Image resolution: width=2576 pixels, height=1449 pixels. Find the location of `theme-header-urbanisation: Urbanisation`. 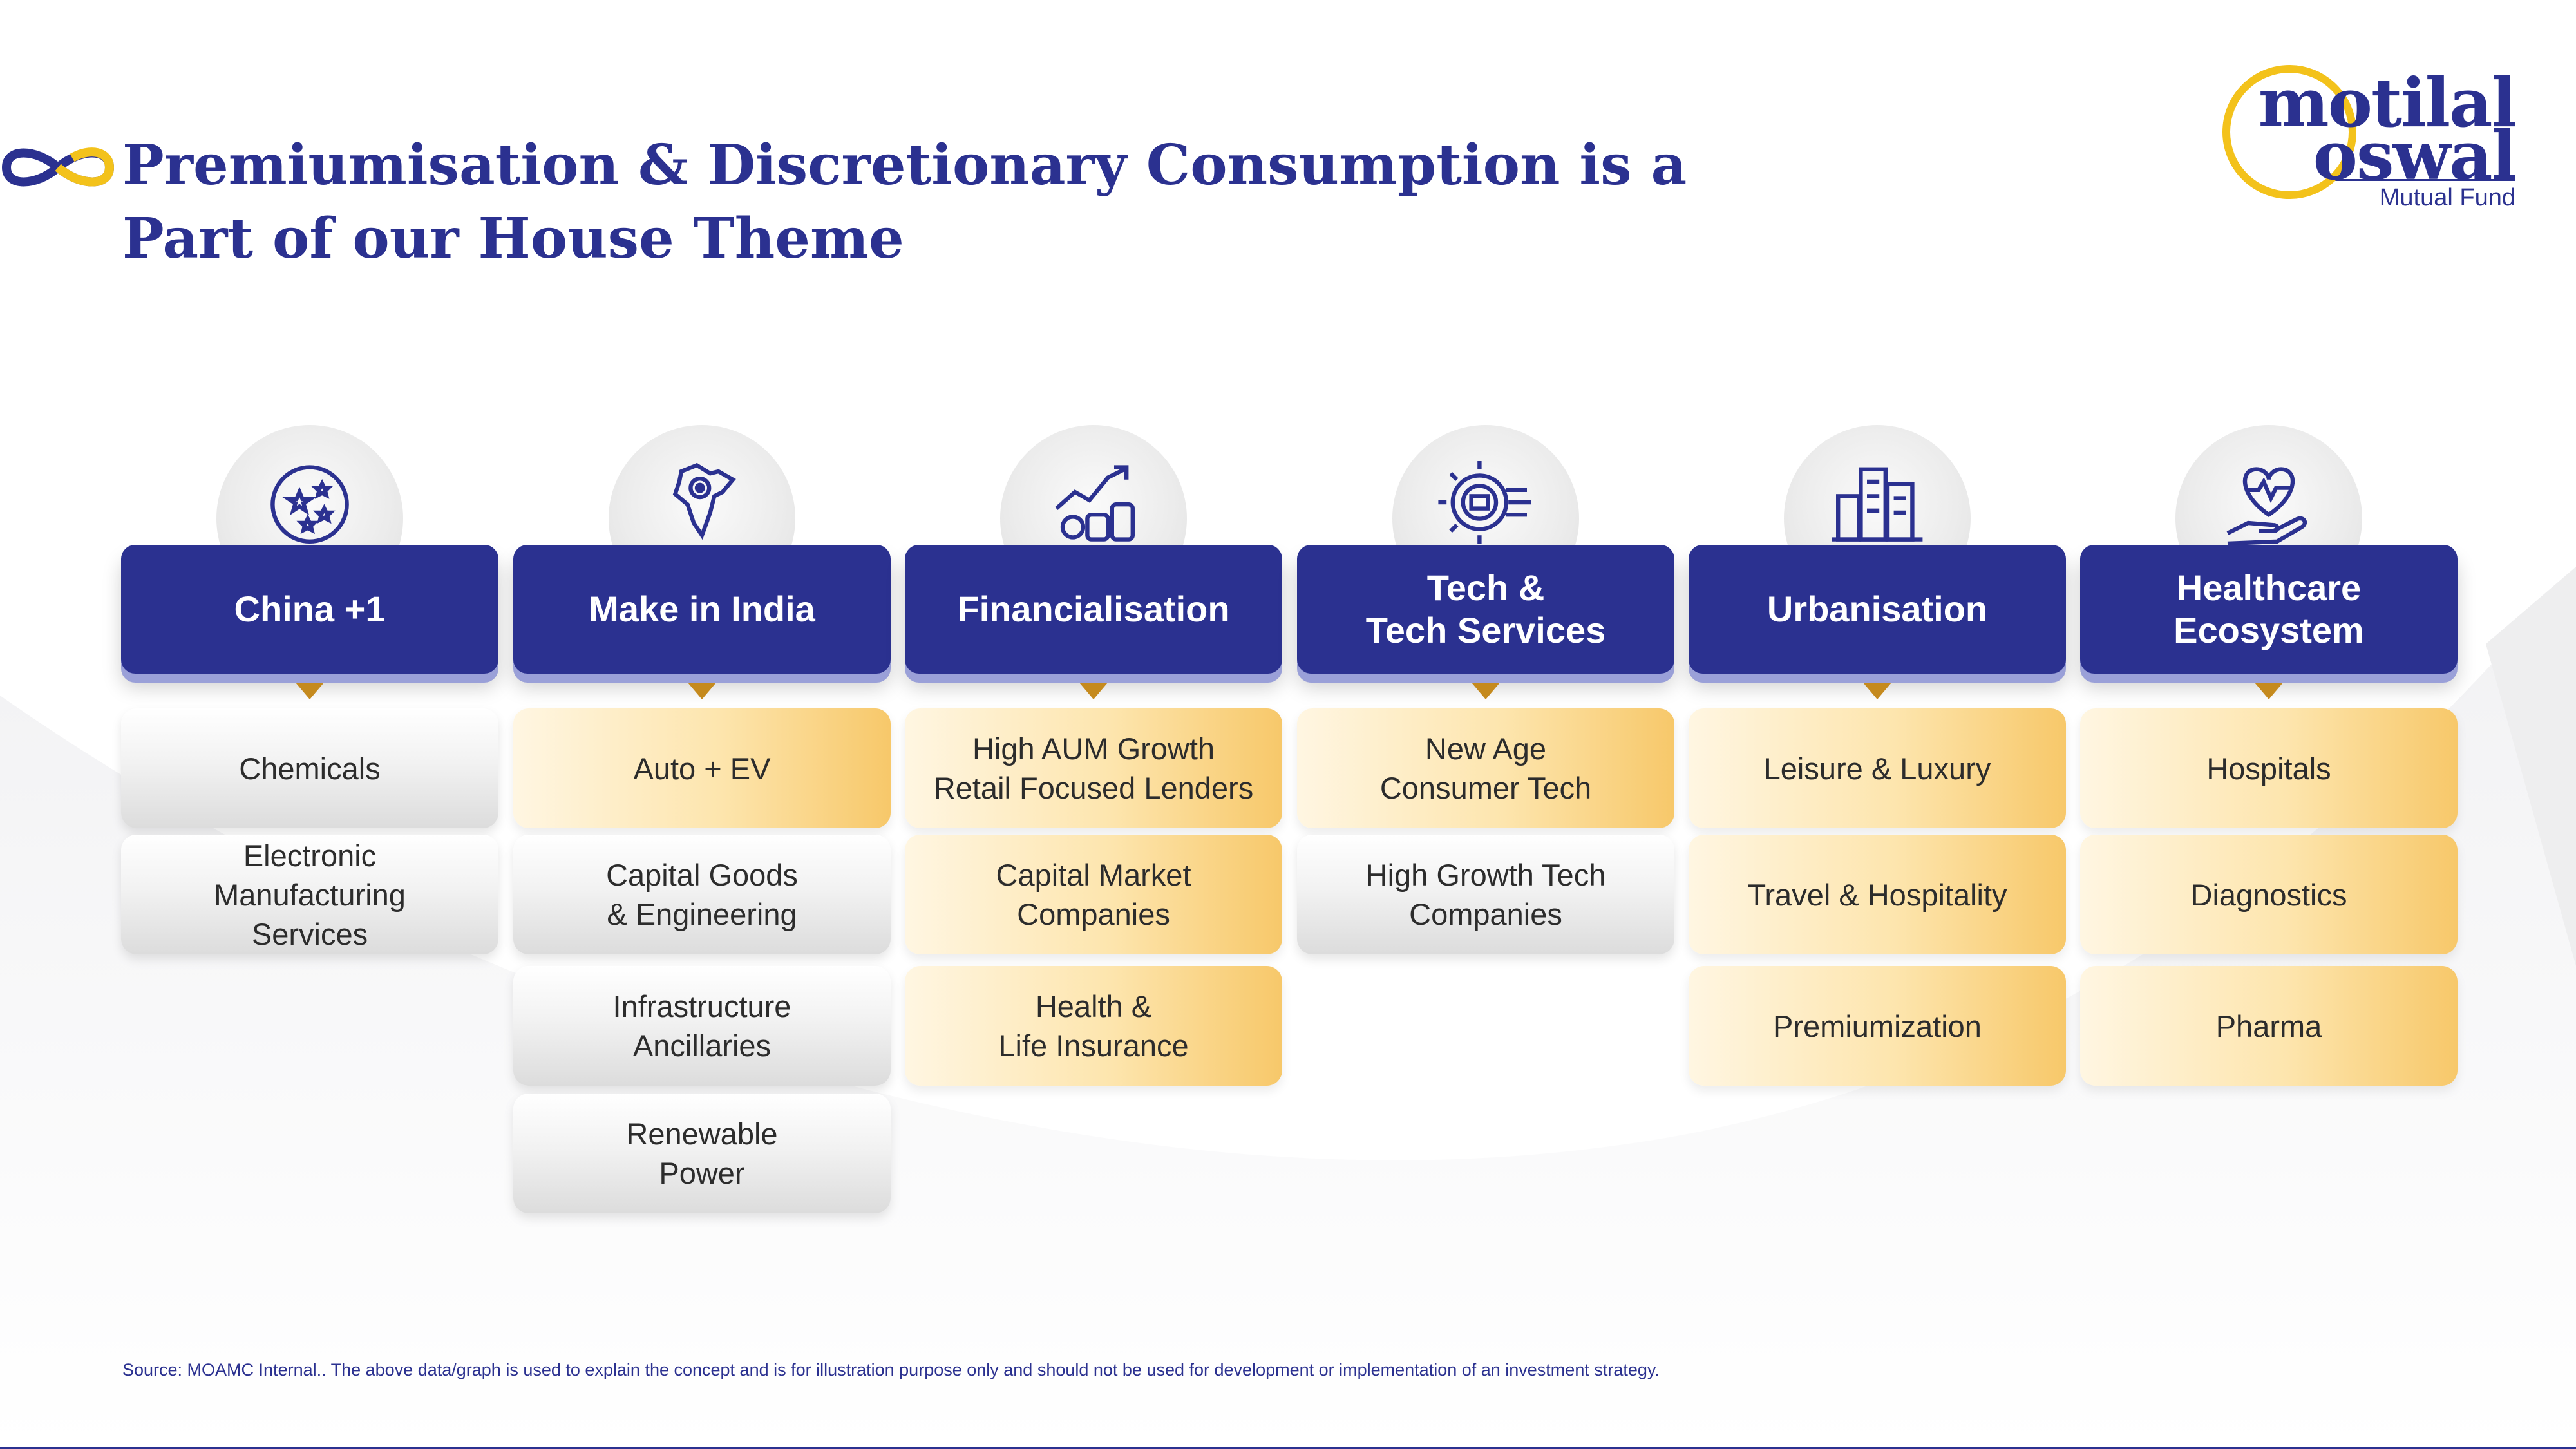

theme-header-urbanisation: Urbanisation is located at coordinates (1878, 609).